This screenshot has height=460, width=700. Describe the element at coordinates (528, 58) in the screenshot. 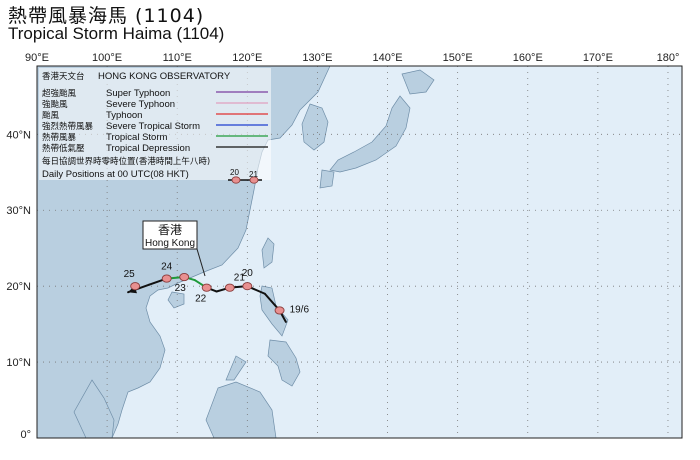

I see `longitude-tick-label: 160°E` at that location.